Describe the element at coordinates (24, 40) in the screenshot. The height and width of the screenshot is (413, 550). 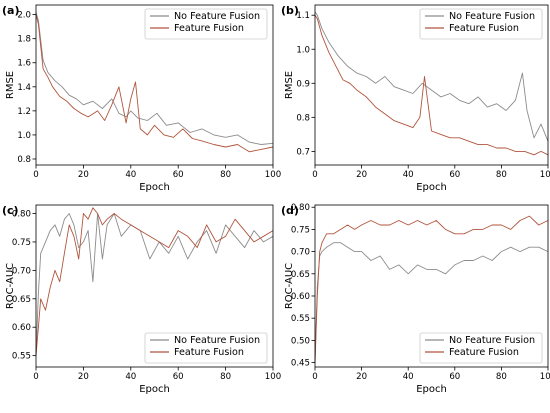
I see `y-tick-label: 1.8` at that location.